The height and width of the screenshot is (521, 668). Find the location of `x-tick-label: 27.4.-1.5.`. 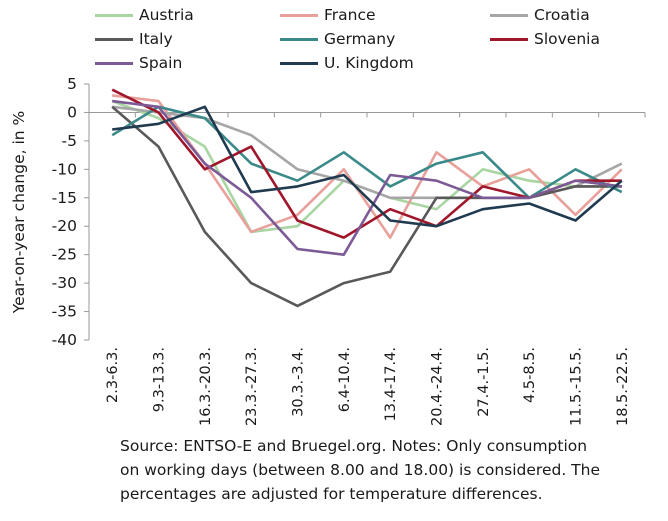

x-tick-label: 27.4.-1.5. is located at coordinates (484, 382).